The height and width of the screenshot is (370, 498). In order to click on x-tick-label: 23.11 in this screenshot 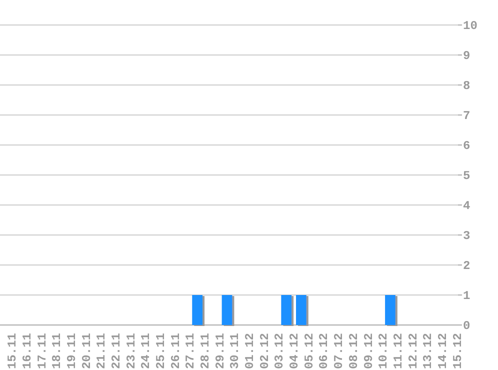, I will do `click(131, 351)`.